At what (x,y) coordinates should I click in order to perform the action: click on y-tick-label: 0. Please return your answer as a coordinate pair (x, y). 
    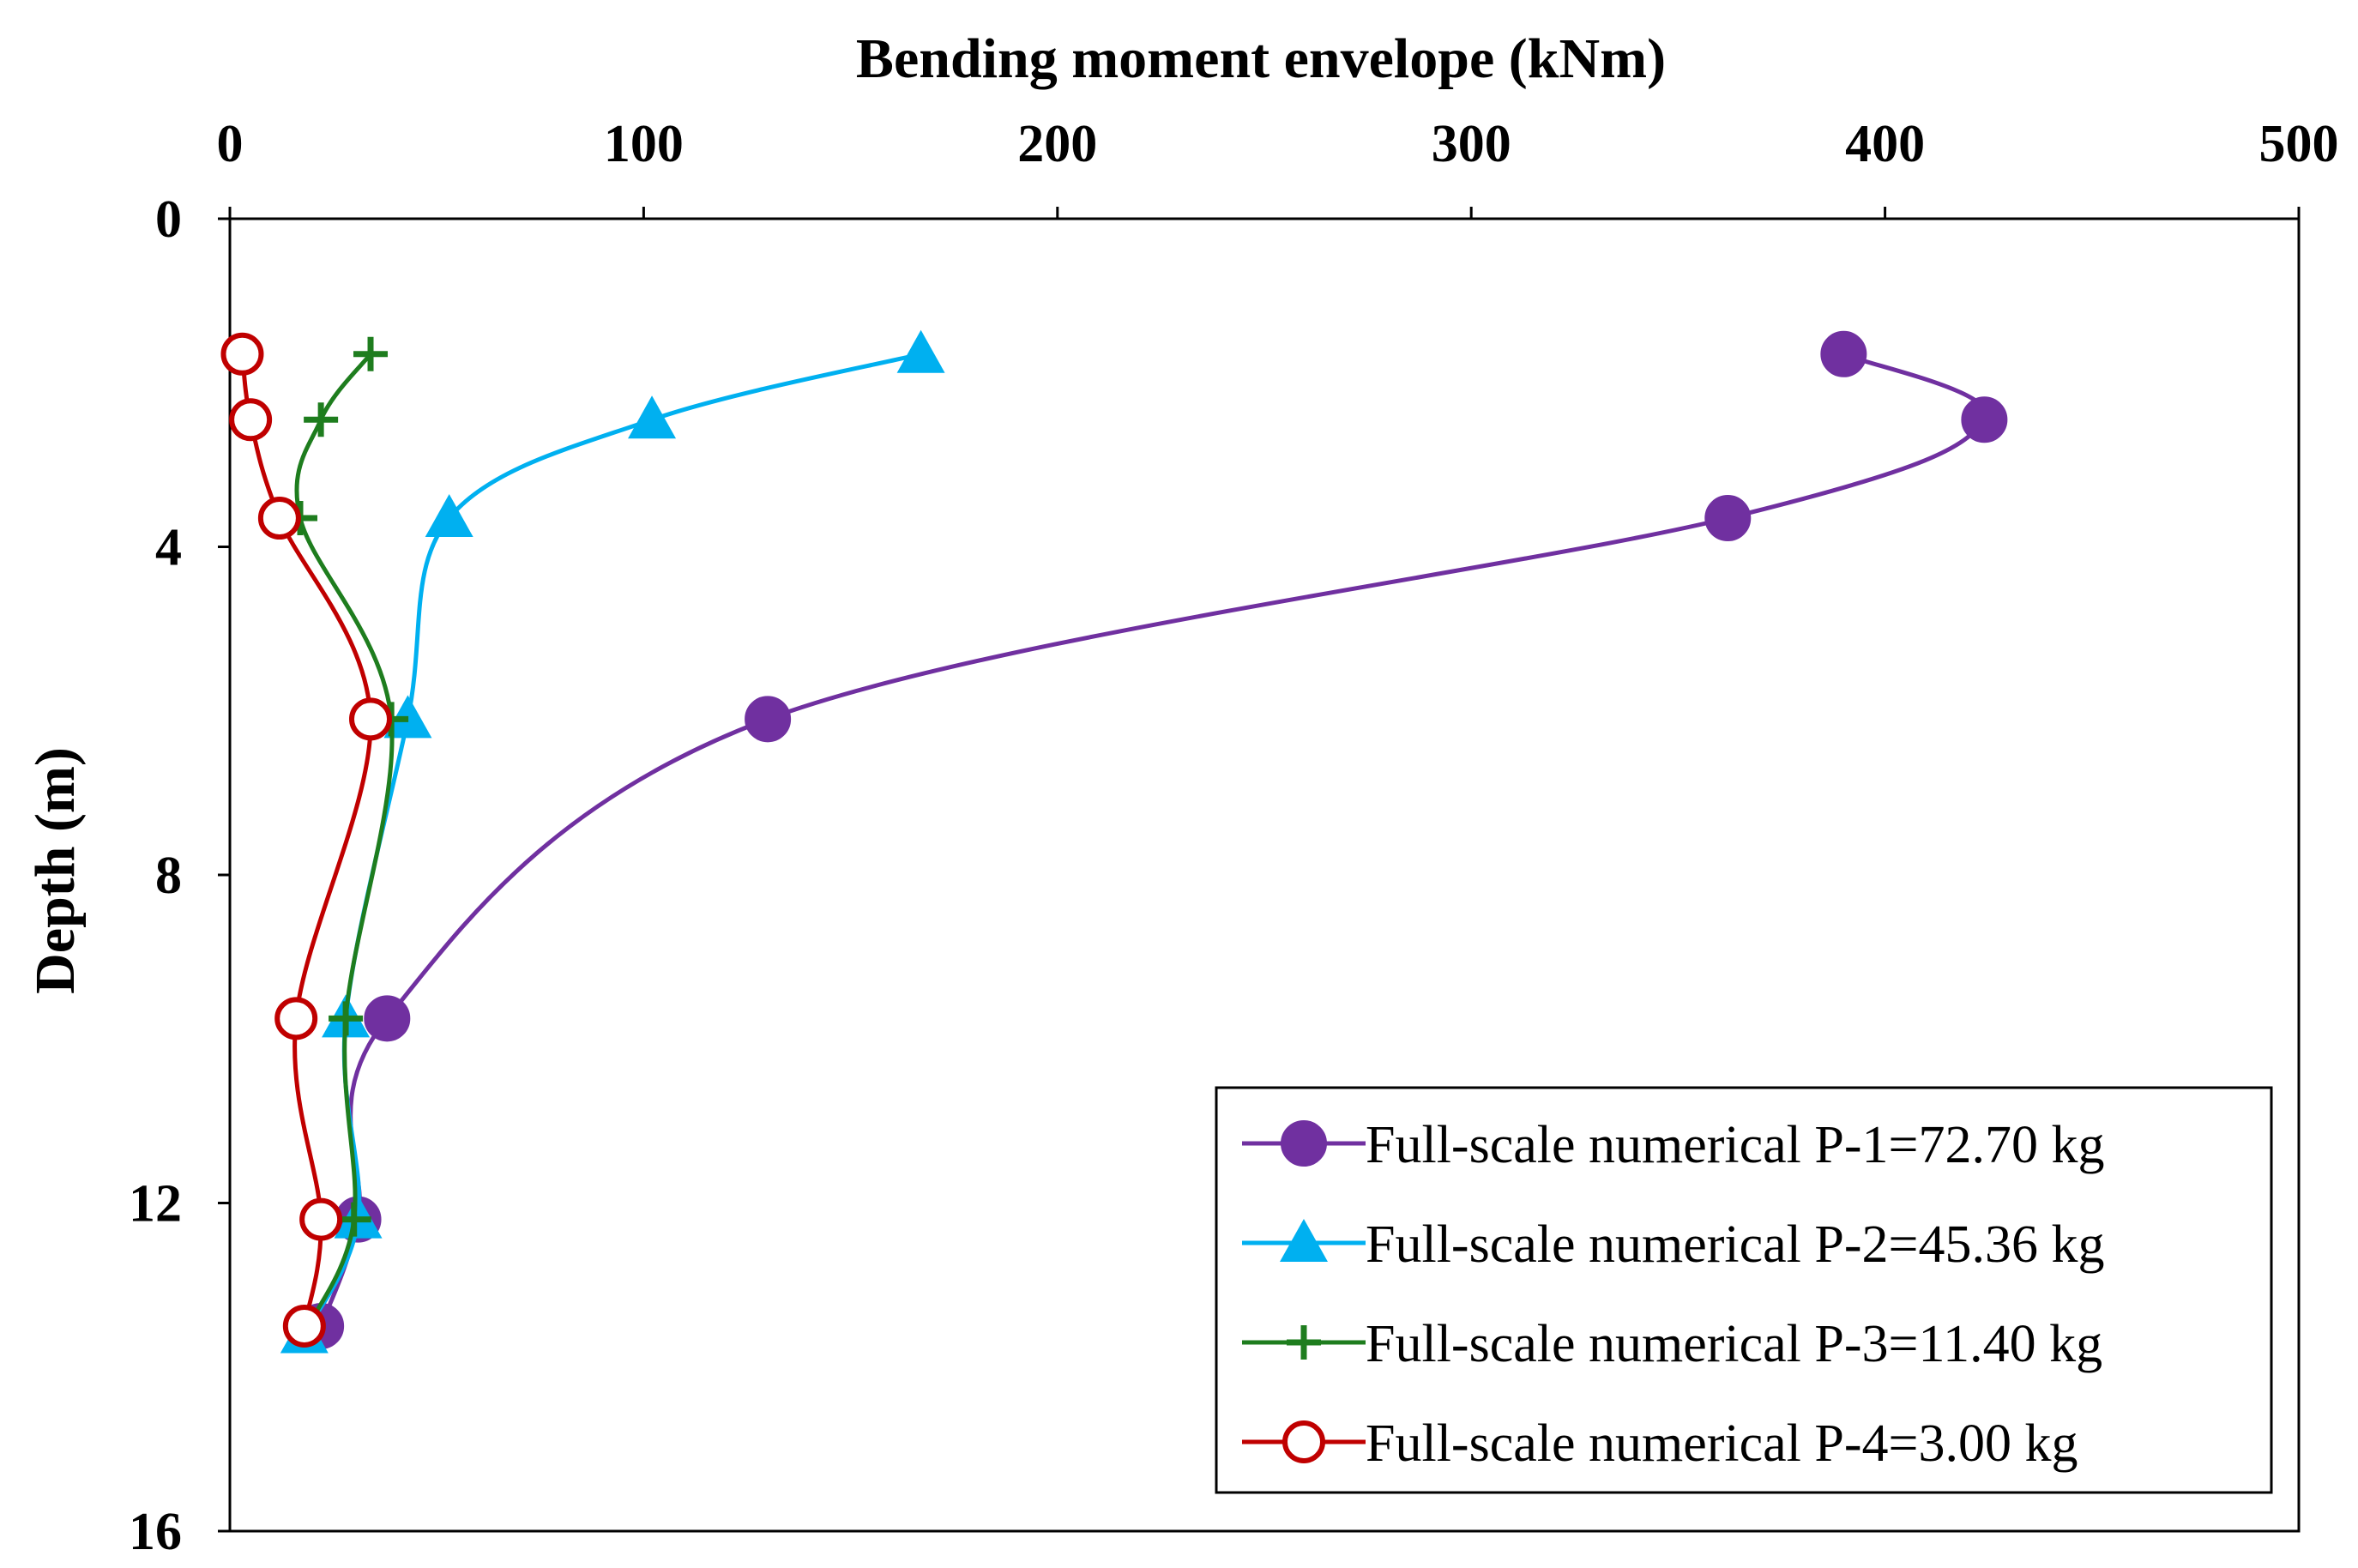
    Looking at the image, I should click on (168, 220).